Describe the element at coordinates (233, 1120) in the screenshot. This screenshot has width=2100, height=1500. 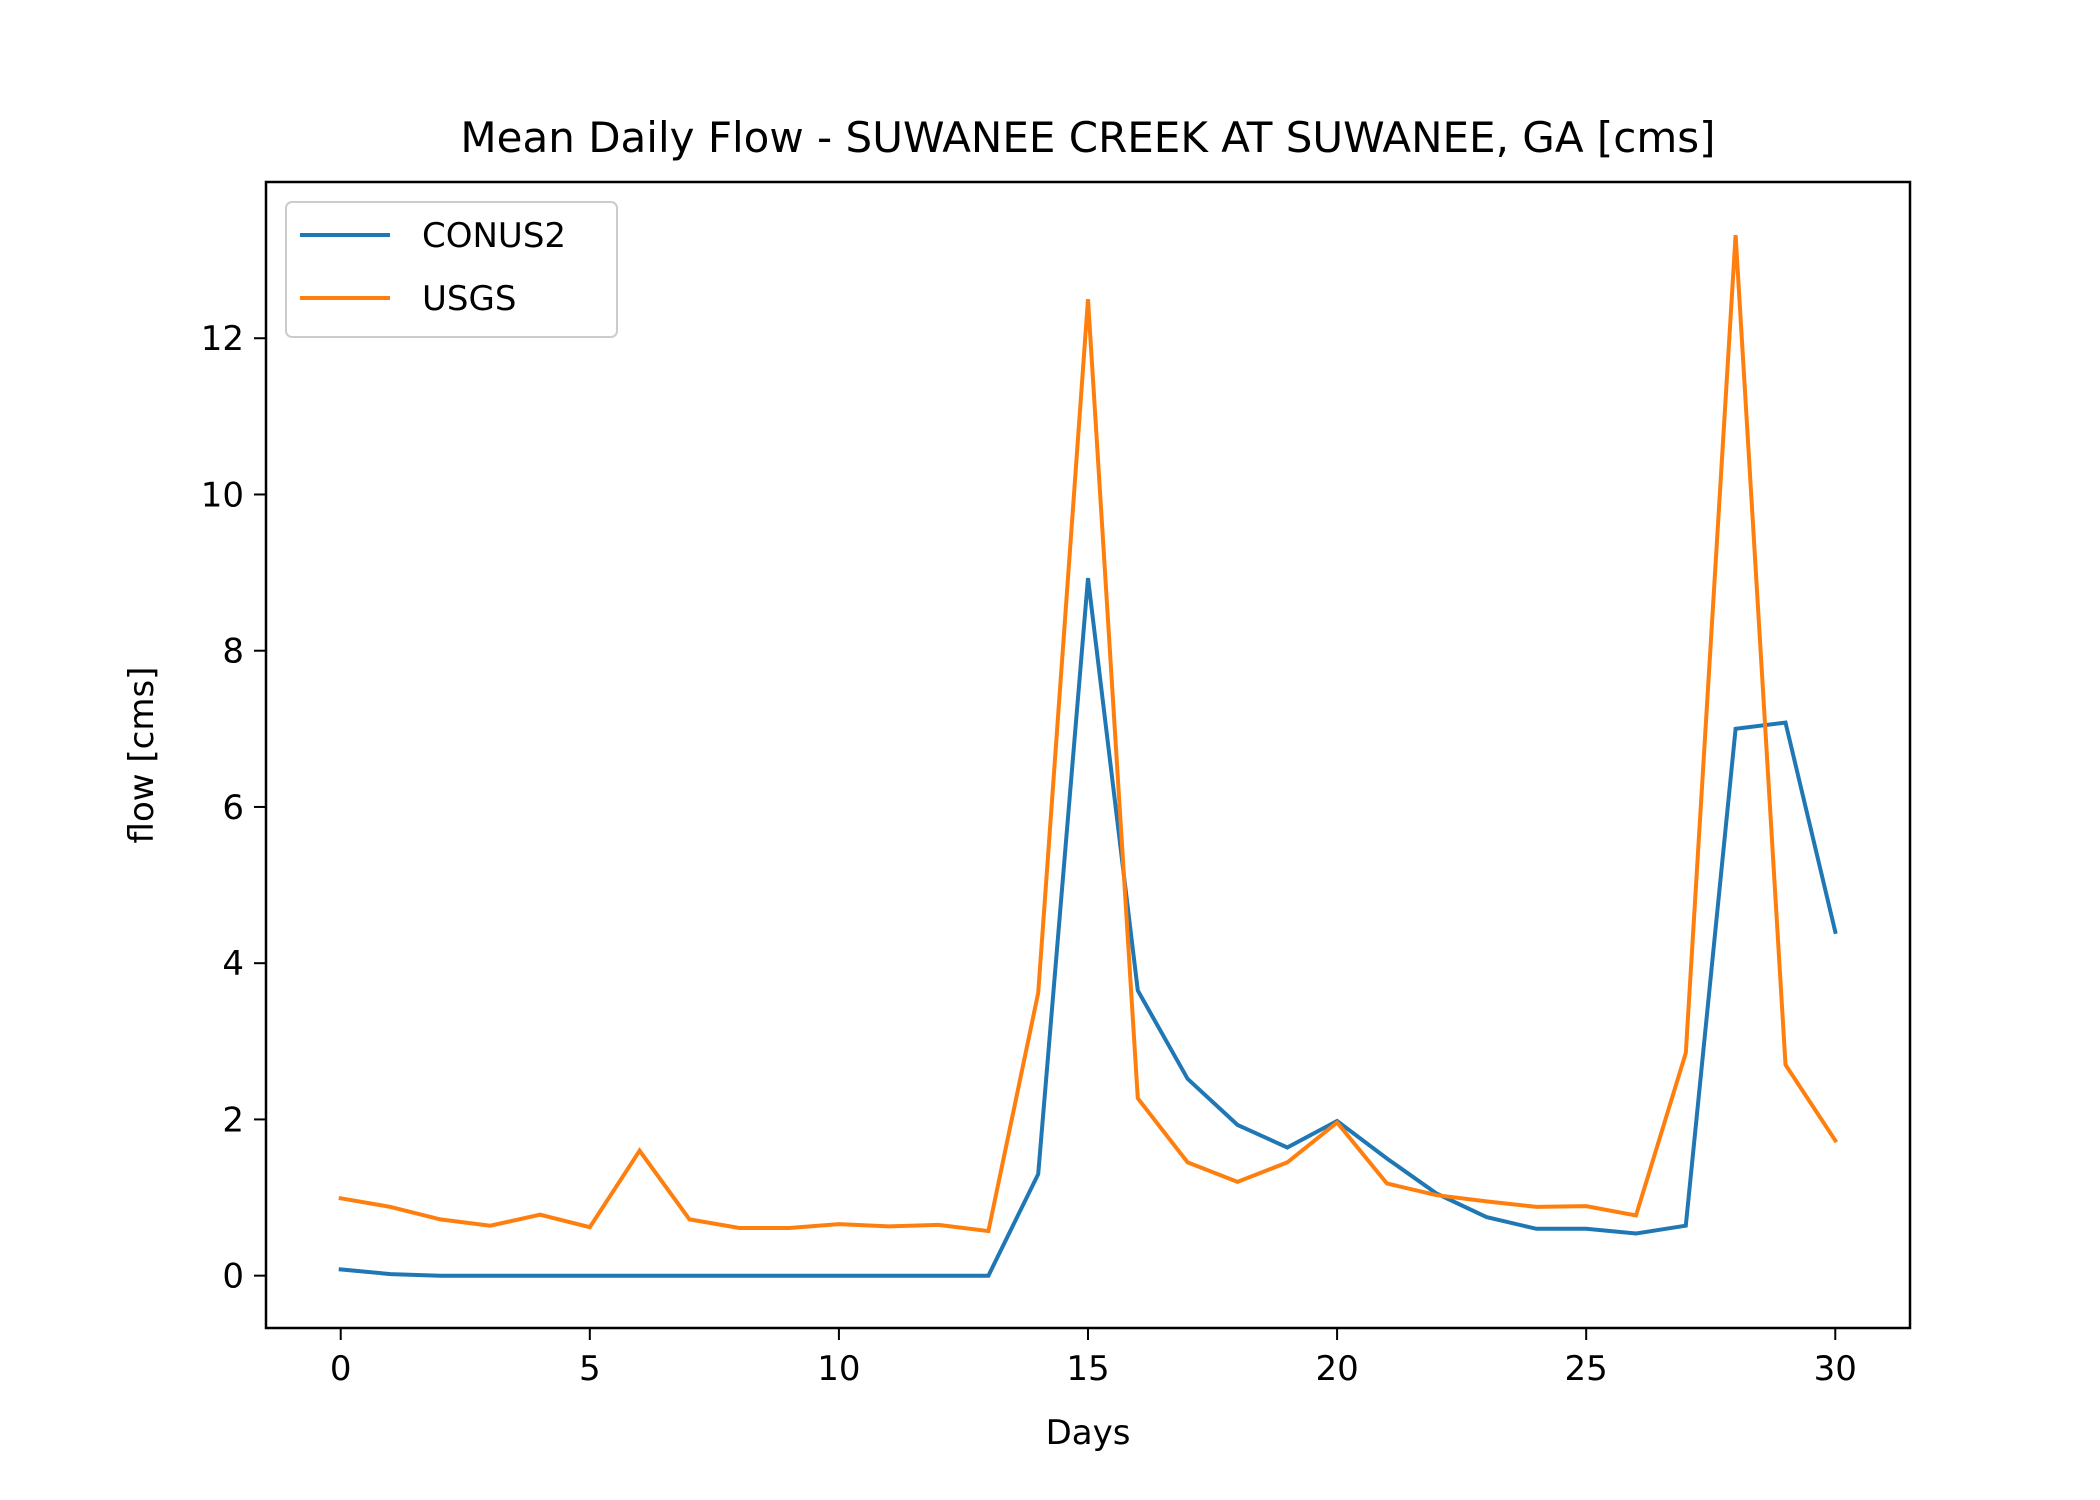
I see `y-tick-label: 2` at that location.